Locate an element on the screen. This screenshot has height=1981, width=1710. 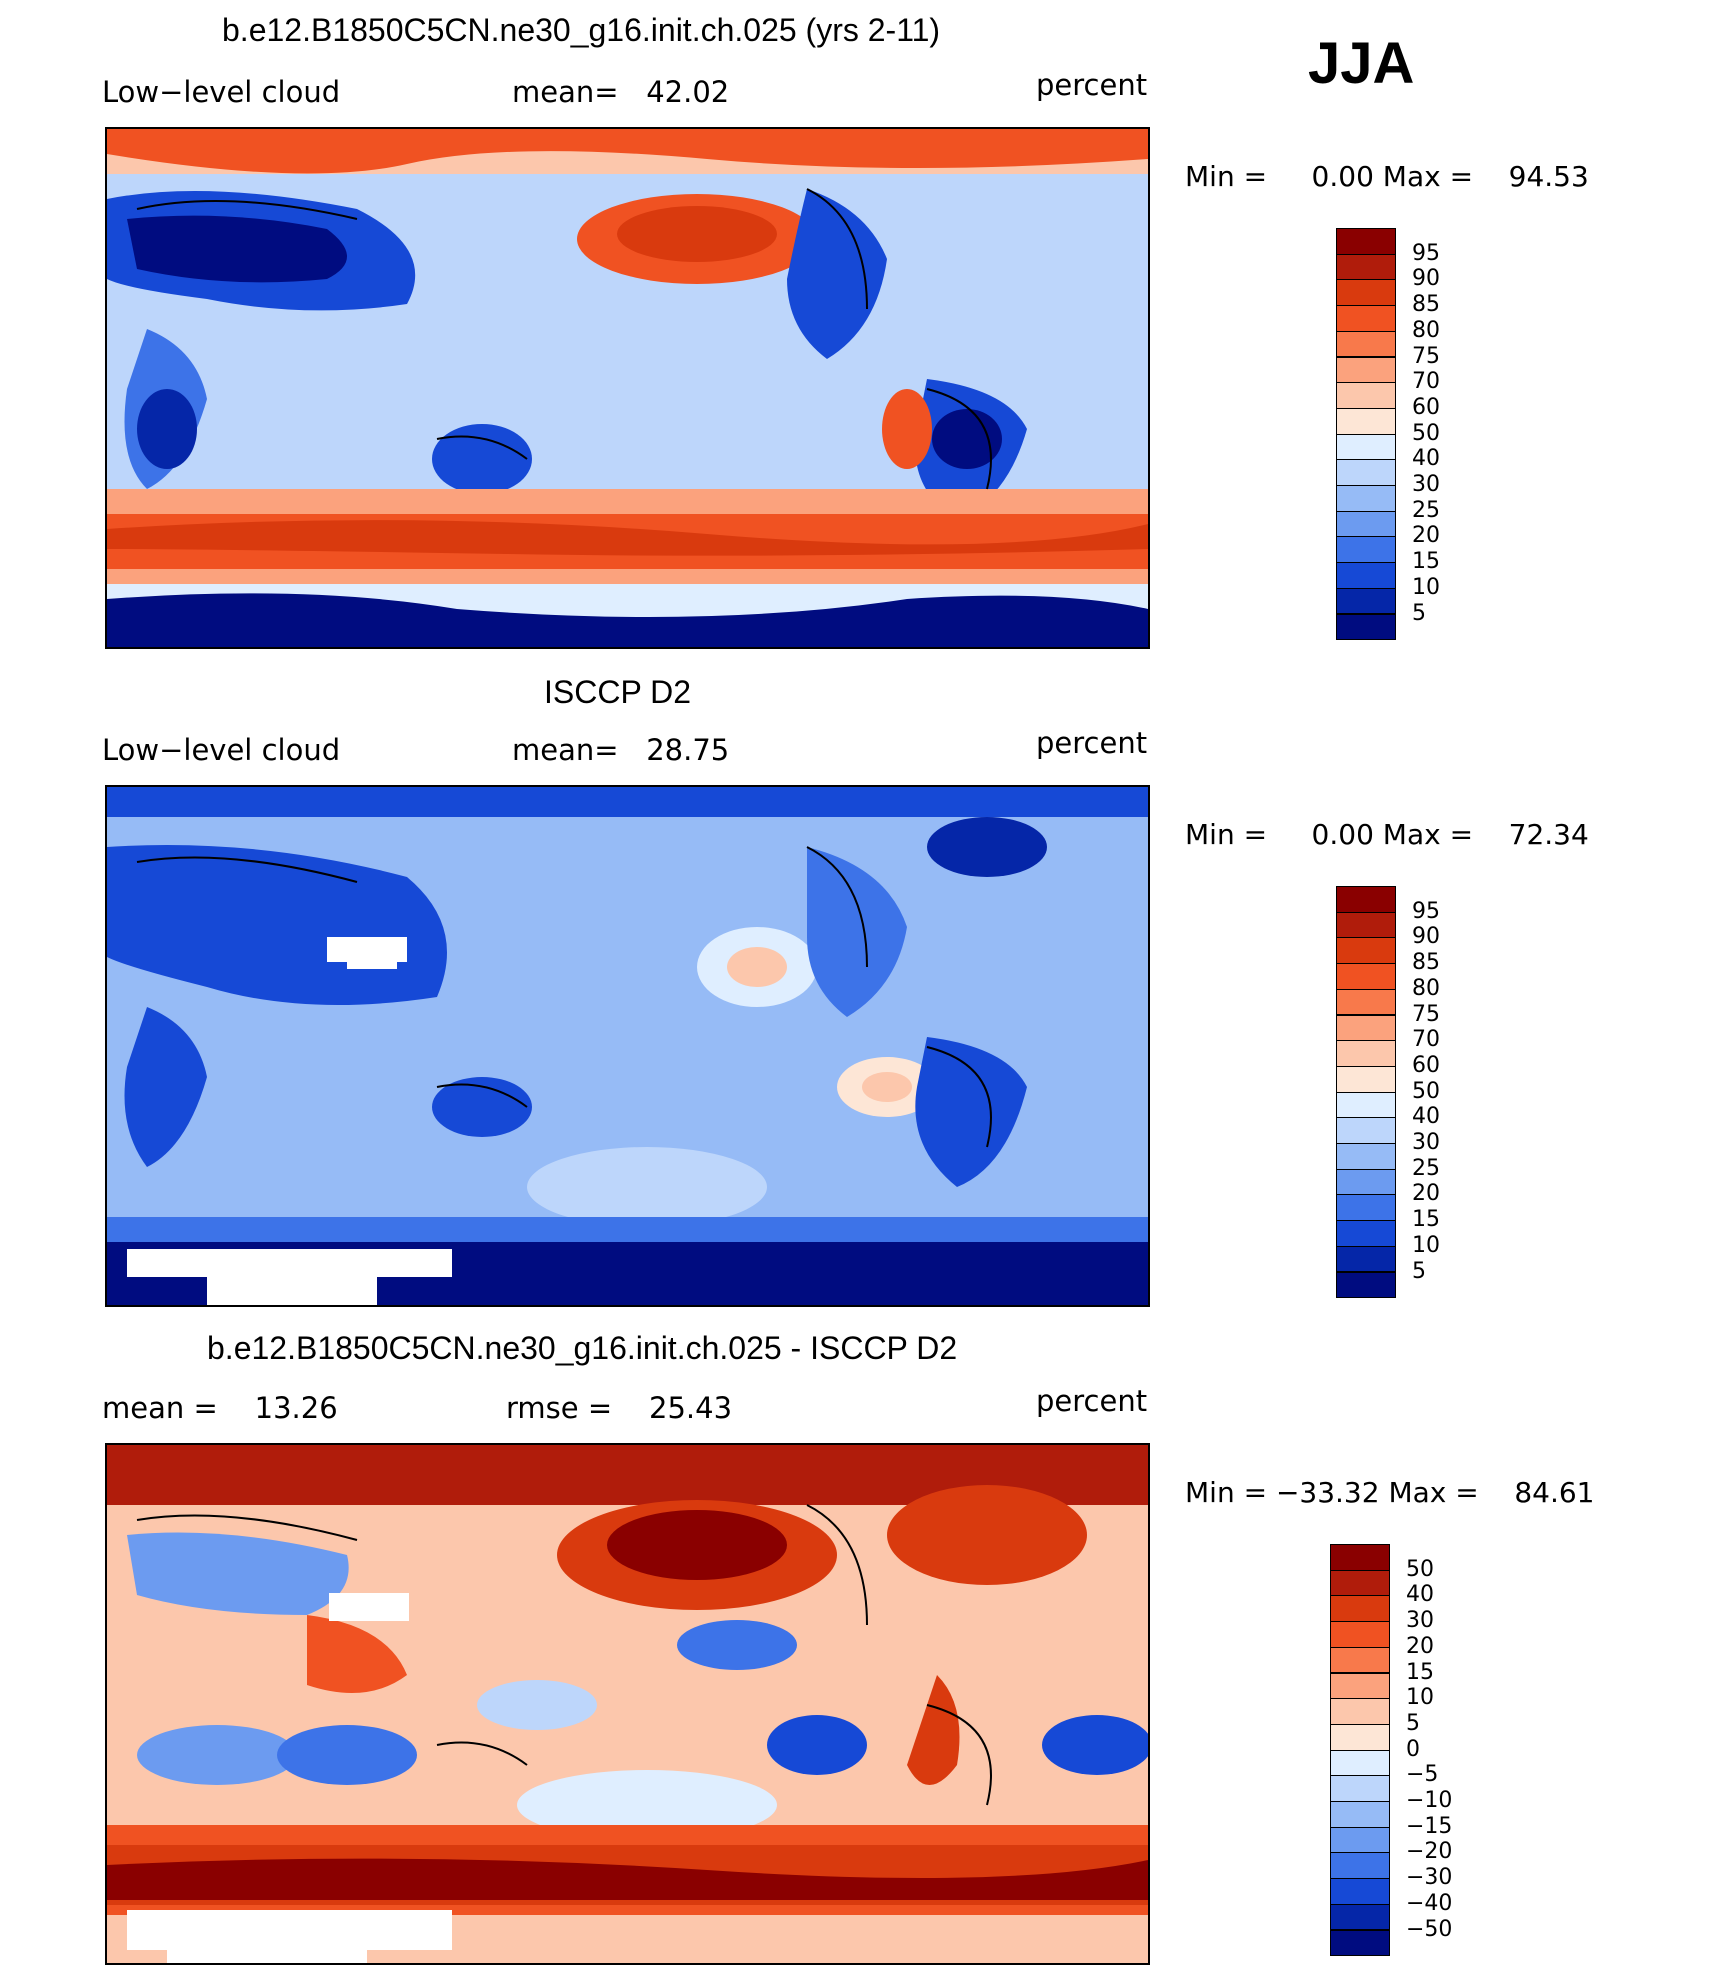
colorbar-label: −50 is located at coordinates (1429, 1929).